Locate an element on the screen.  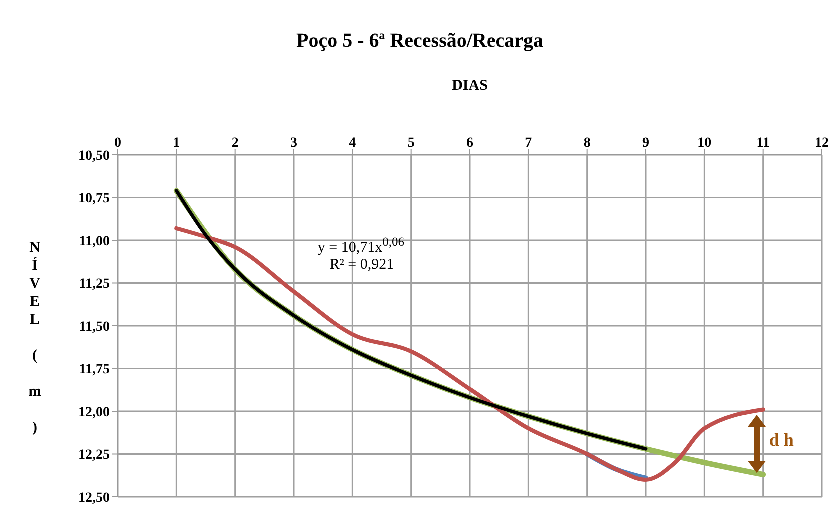
y-tick-label: 11,00 is located at coordinates (94, 242).